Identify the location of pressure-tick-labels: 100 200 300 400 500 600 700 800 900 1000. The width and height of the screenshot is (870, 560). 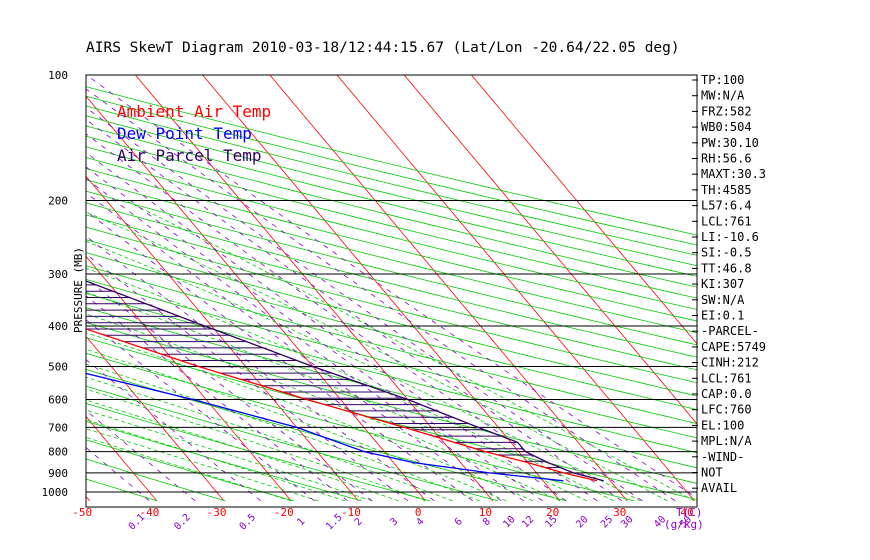
(55, 284).